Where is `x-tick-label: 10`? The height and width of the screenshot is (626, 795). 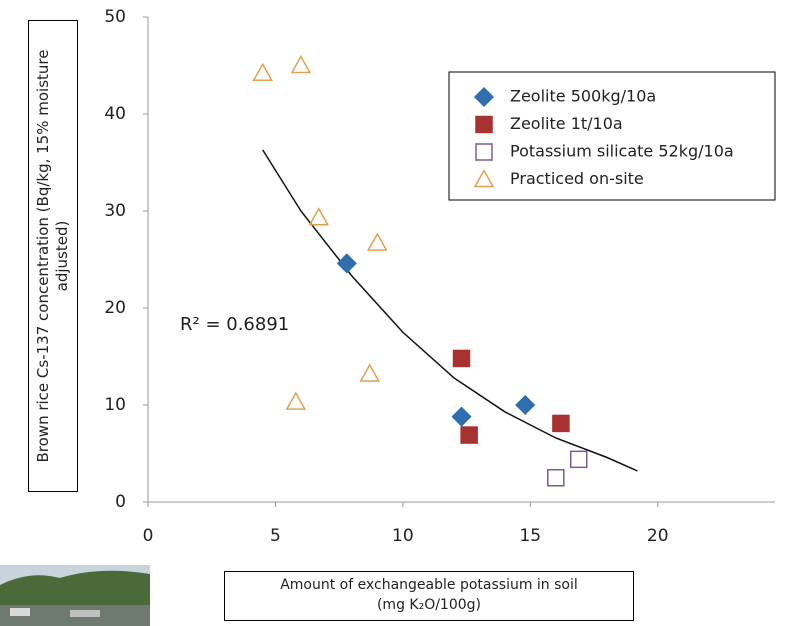 x-tick-label: 10 is located at coordinates (403, 536).